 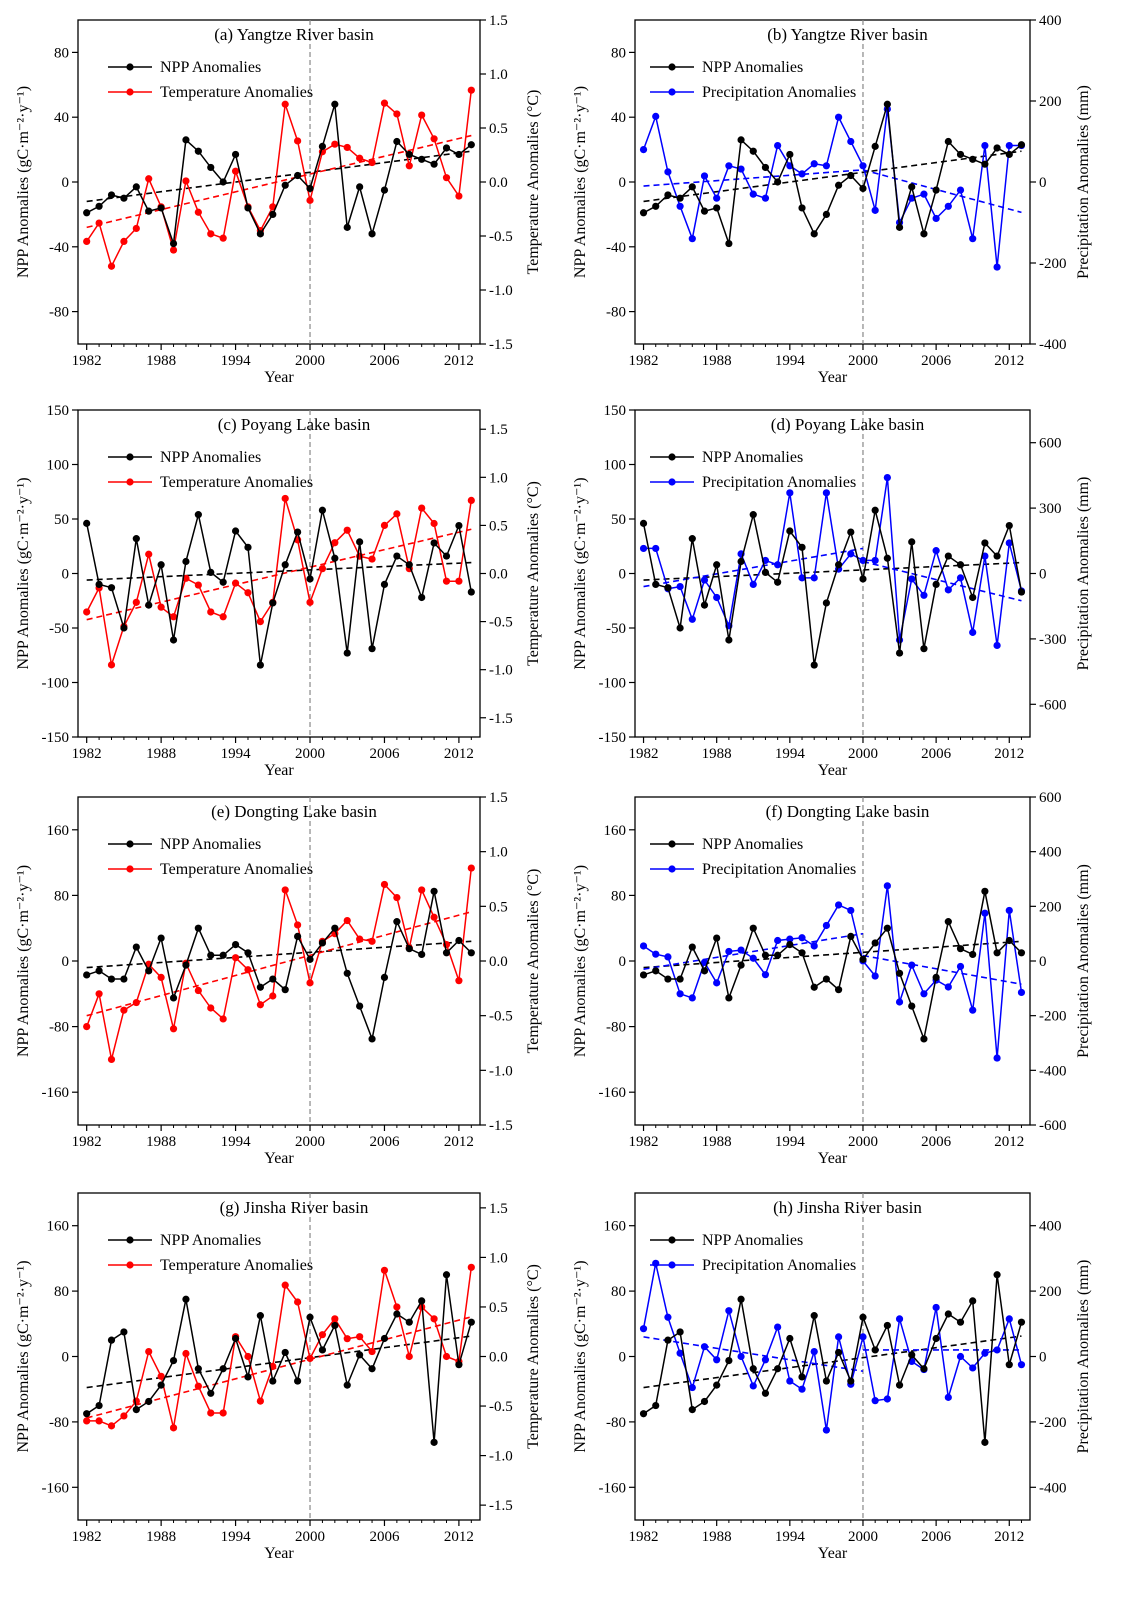 I want to click on npp-series-line, so click(x=279, y=173).